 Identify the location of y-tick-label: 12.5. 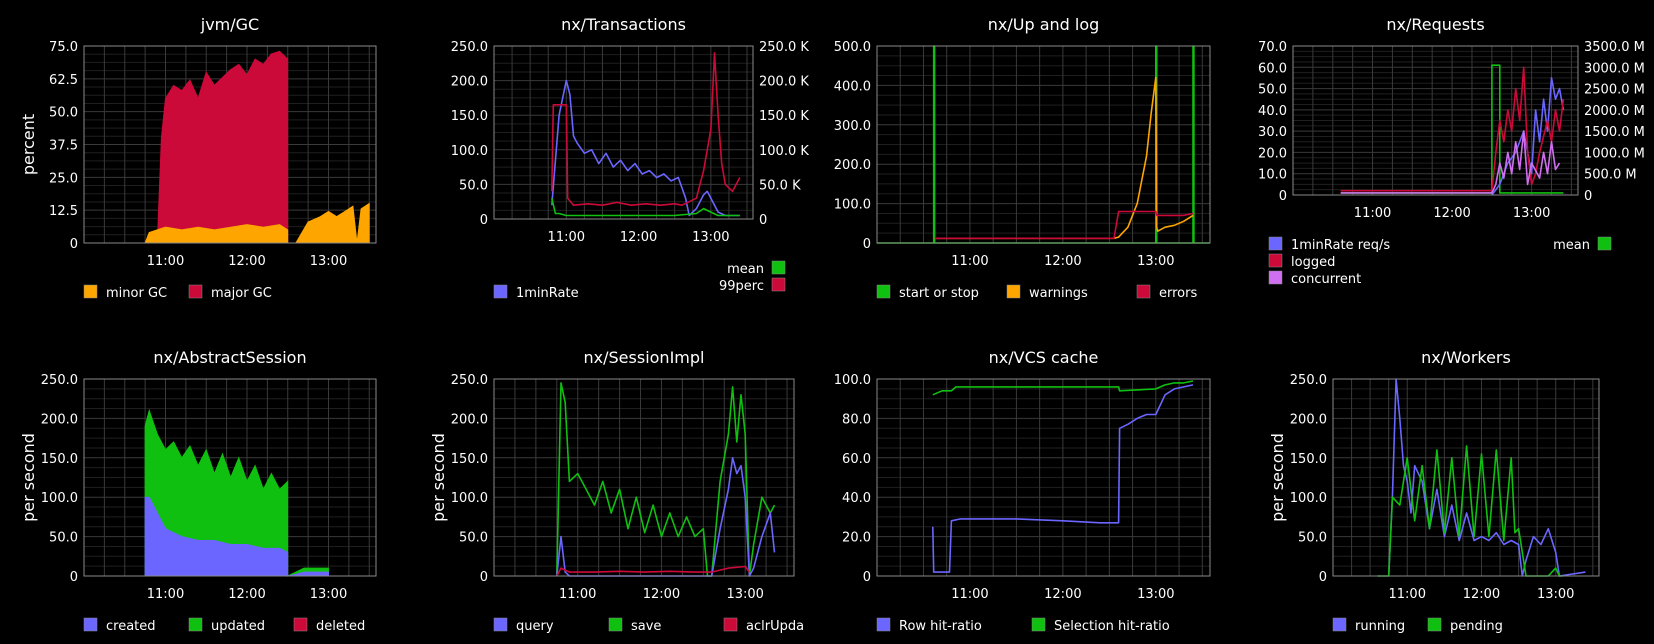
(63, 211).